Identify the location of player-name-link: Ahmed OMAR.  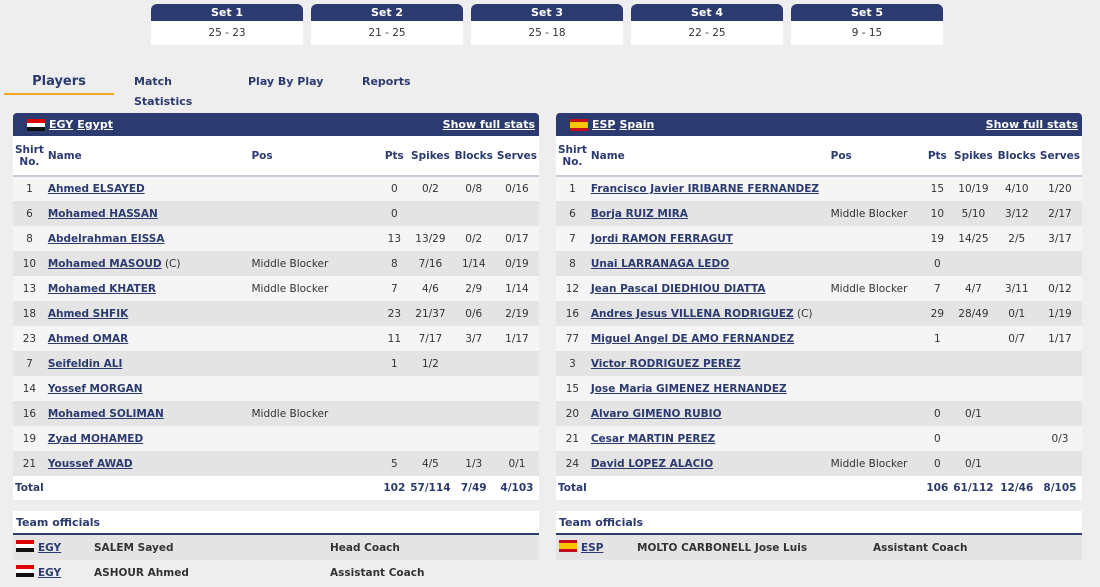
(88, 338).